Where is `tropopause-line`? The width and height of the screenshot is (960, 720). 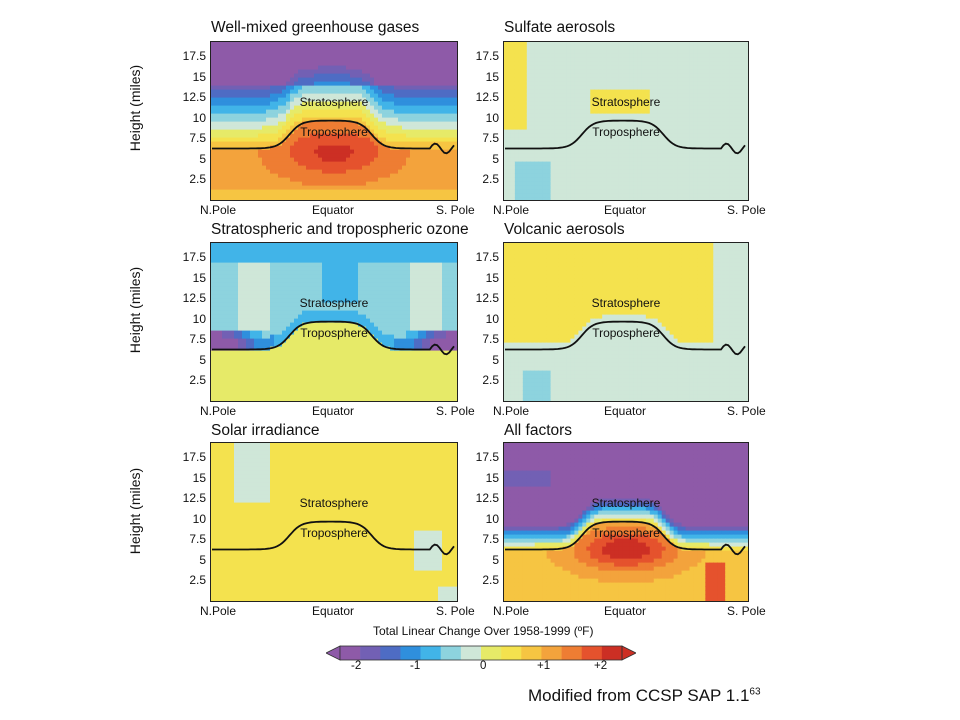
tropopause-line is located at coordinates (333, 137).